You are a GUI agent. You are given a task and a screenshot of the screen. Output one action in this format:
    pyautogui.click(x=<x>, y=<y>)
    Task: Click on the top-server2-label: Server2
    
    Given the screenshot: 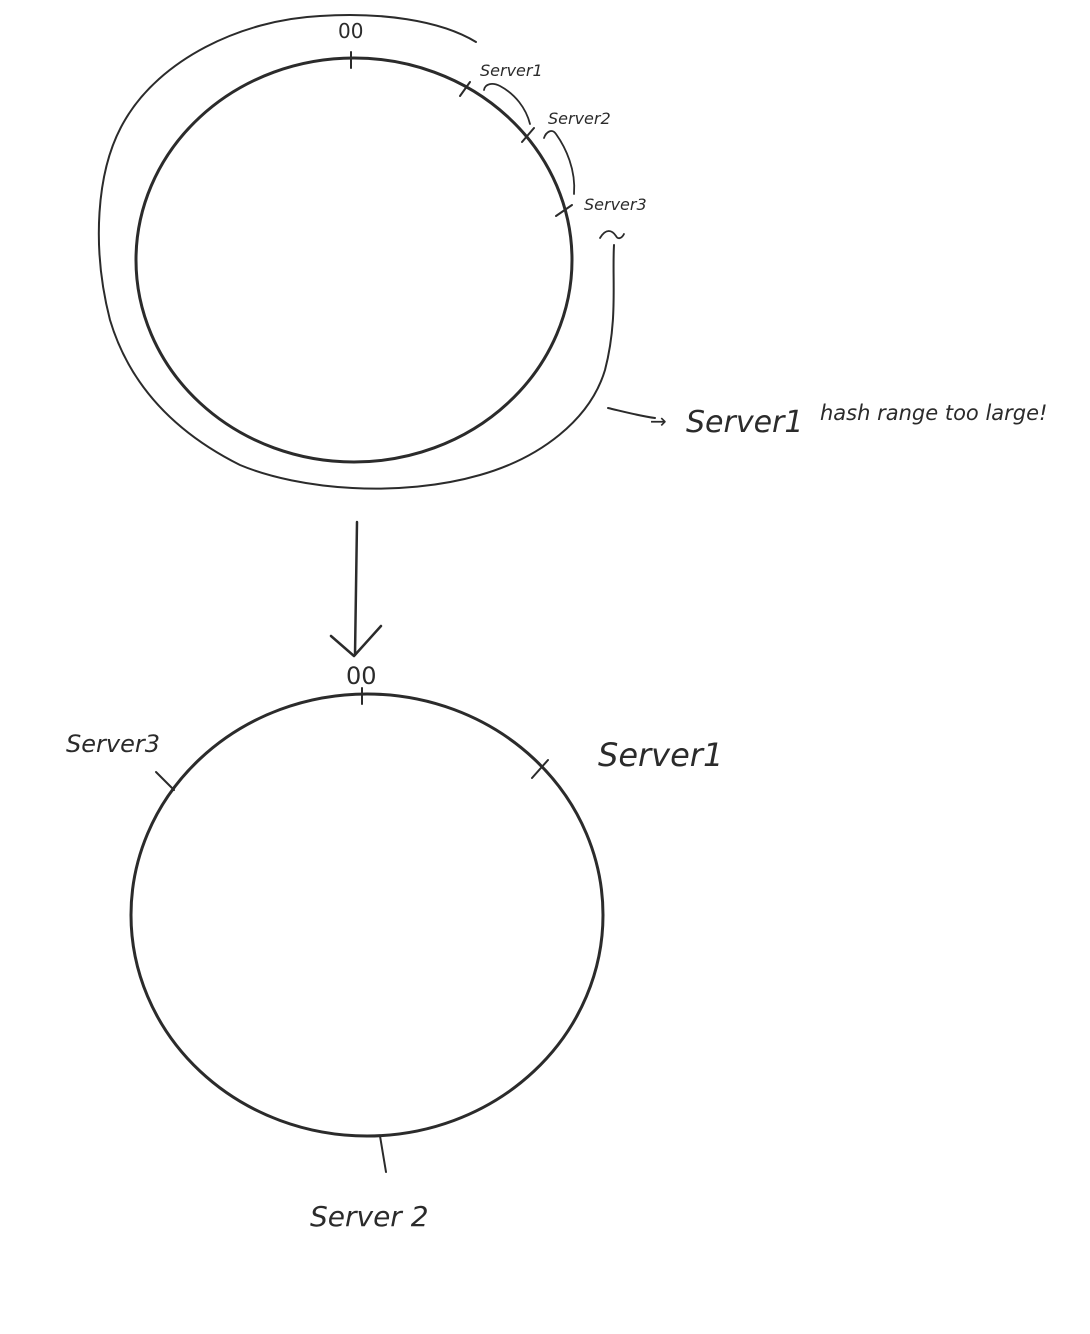 What is the action you would take?
    pyautogui.click(x=579, y=118)
    